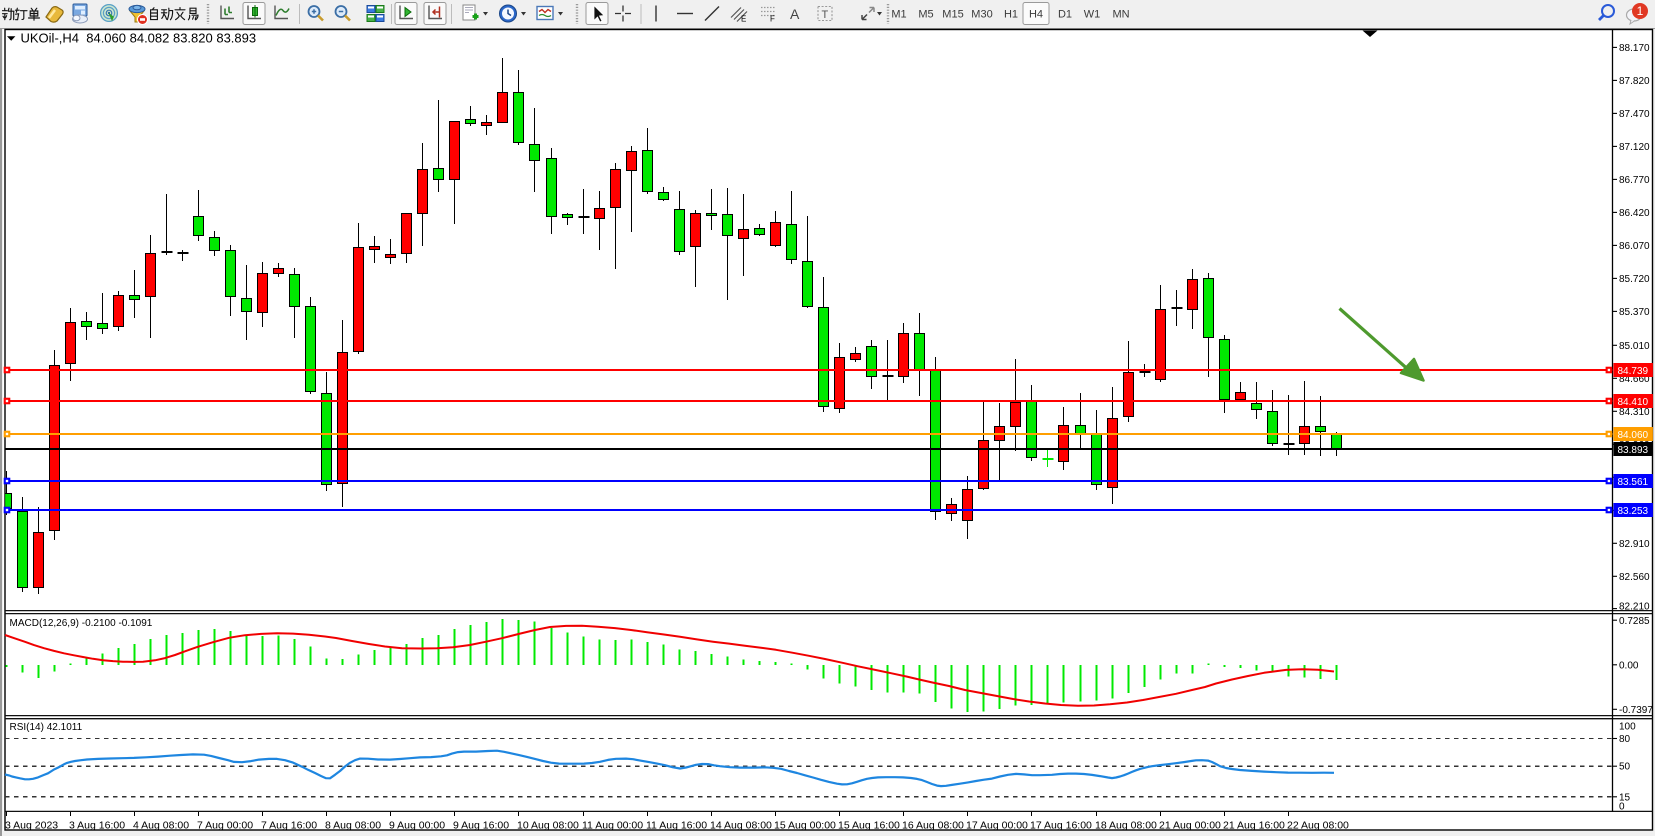 The width and height of the screenshot is (1655, 836). Describe the element at coordinates (1011, 15) in the screenshot. I see `svg-text: H1` at that location.